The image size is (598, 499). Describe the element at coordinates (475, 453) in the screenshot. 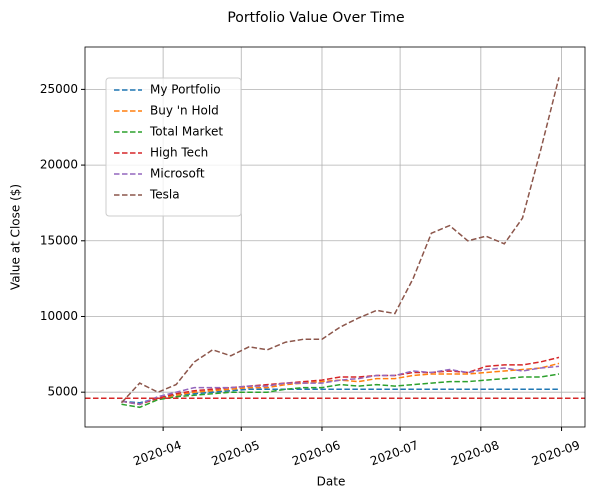

I see `x-tick-label: 2020-08` at that location.